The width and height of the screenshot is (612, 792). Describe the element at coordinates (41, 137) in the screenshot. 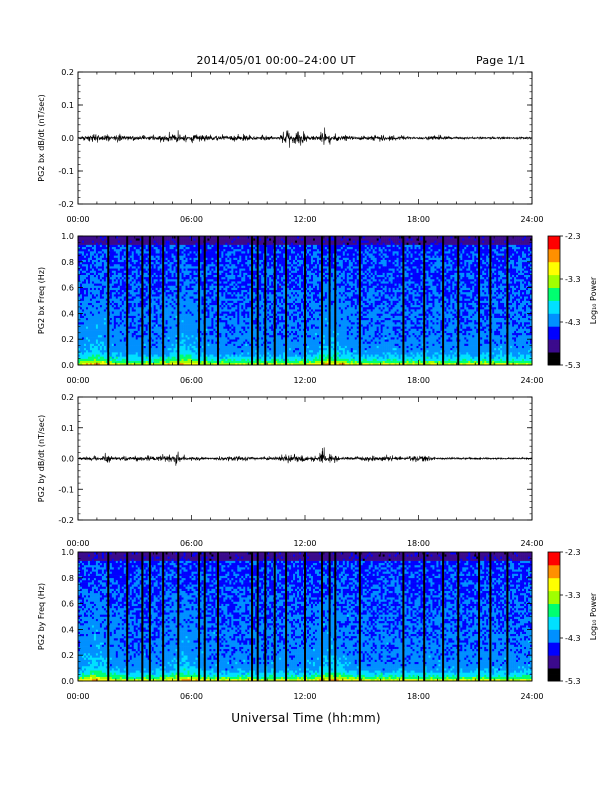

I see `y-axis-title: PG2 bx dB/dt (nT/sec)` at that location.